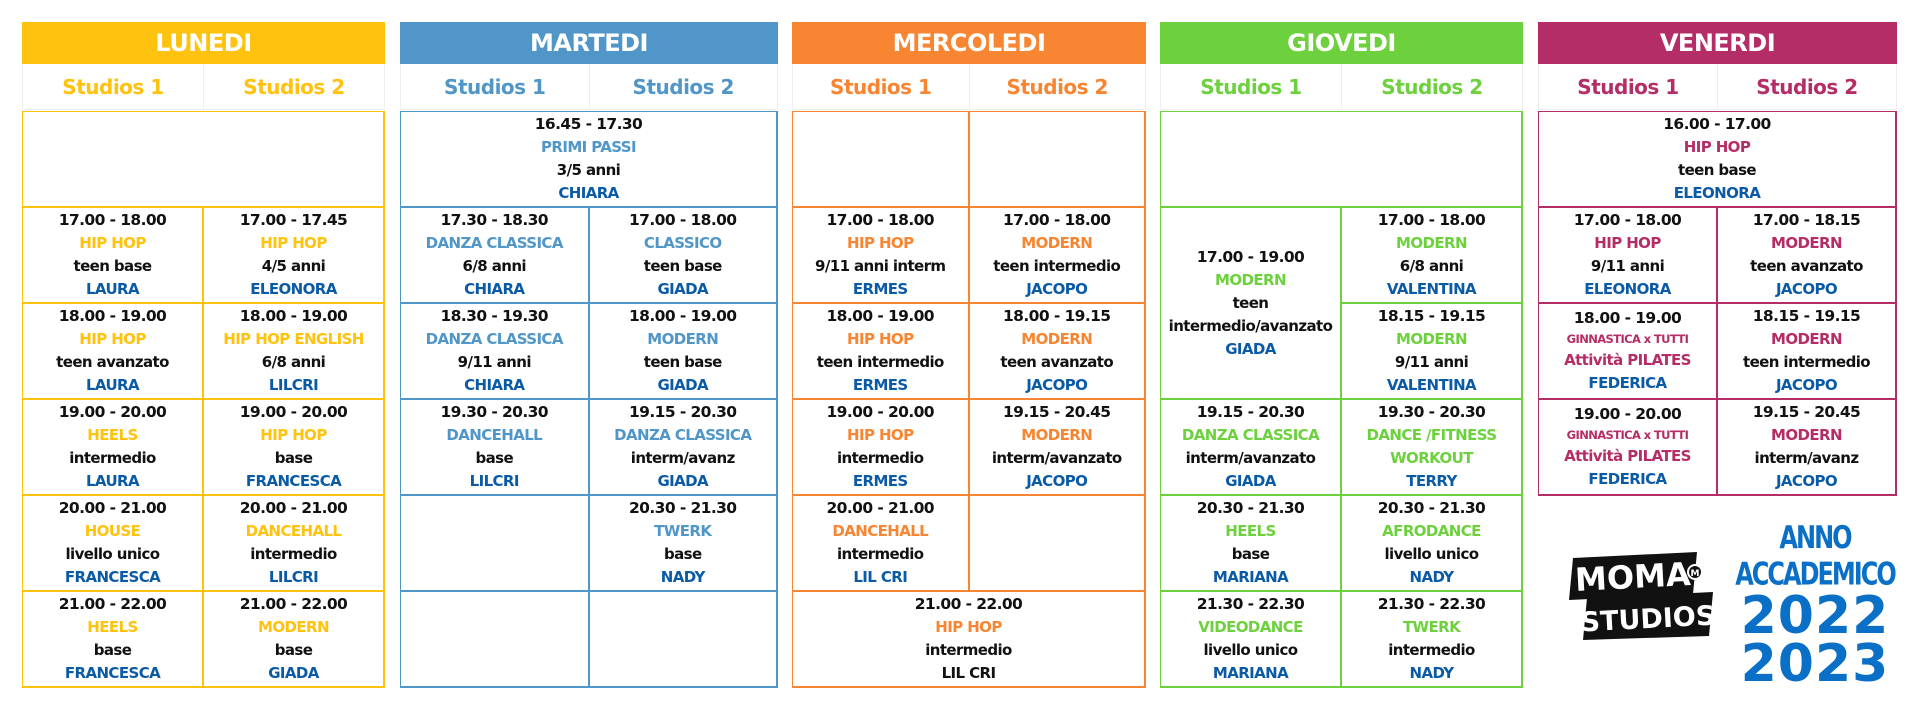 Image resolution: width=1920 pixels, height=703 pixels. What do you see at coordinates (1815, 605) in the screenshot?
I see `academic-year: ANNO ACCADEMICO 2022 2023` at bounding box center [1815, 605].